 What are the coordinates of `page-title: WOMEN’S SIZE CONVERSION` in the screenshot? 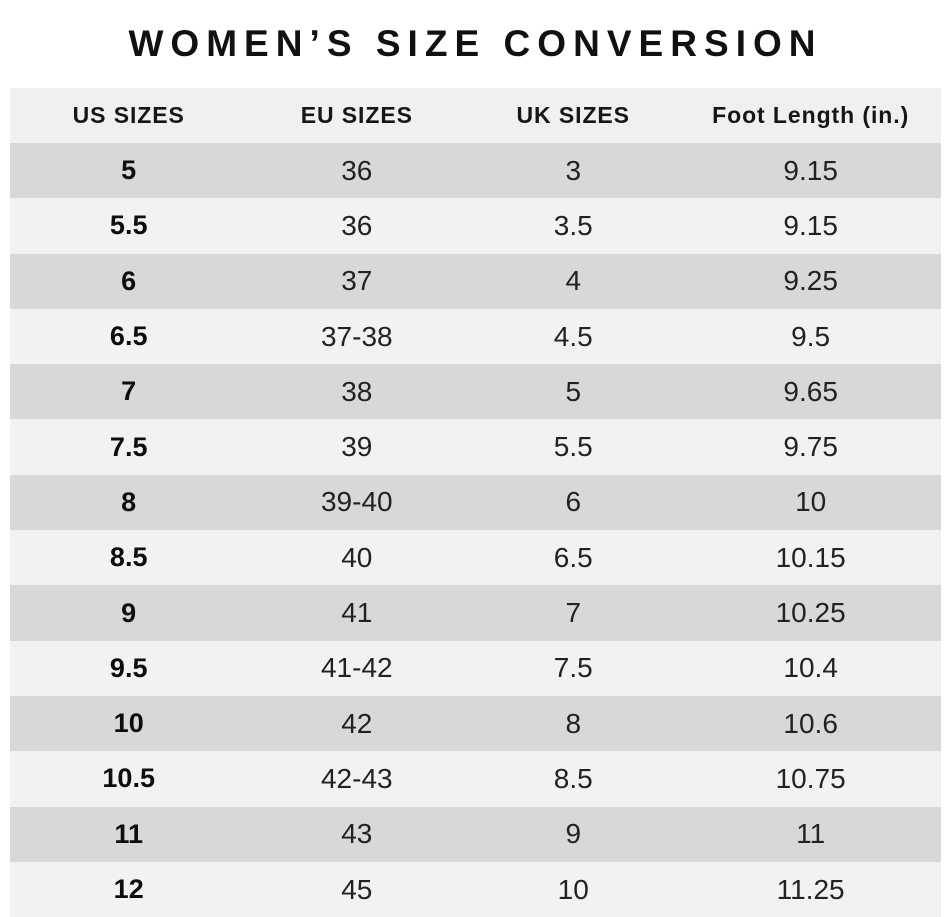 It's located at (475, 43).